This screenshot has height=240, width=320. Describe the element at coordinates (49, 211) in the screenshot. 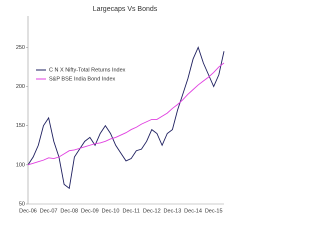

I see `x-tick-label: Dec-07` at that location.